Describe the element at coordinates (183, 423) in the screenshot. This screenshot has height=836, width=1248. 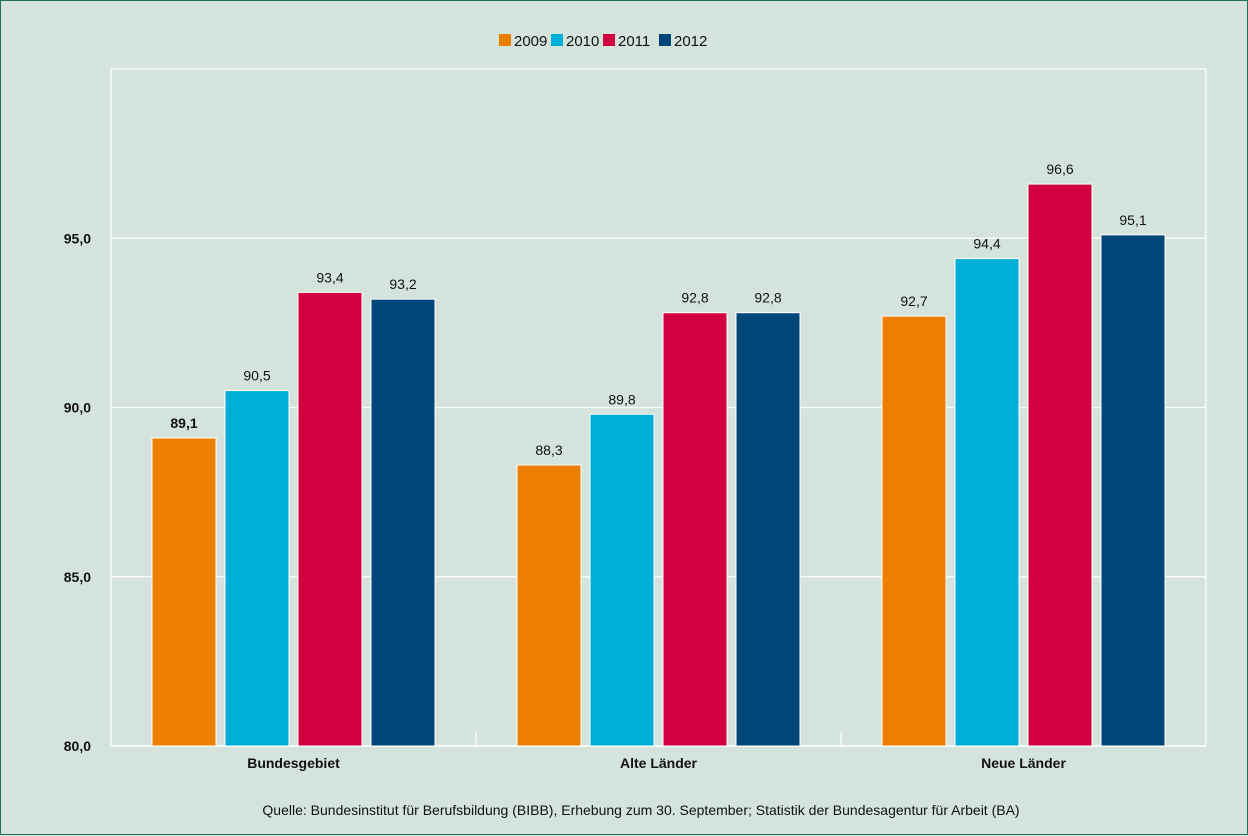
I see `data-label: 89,1` at that location.